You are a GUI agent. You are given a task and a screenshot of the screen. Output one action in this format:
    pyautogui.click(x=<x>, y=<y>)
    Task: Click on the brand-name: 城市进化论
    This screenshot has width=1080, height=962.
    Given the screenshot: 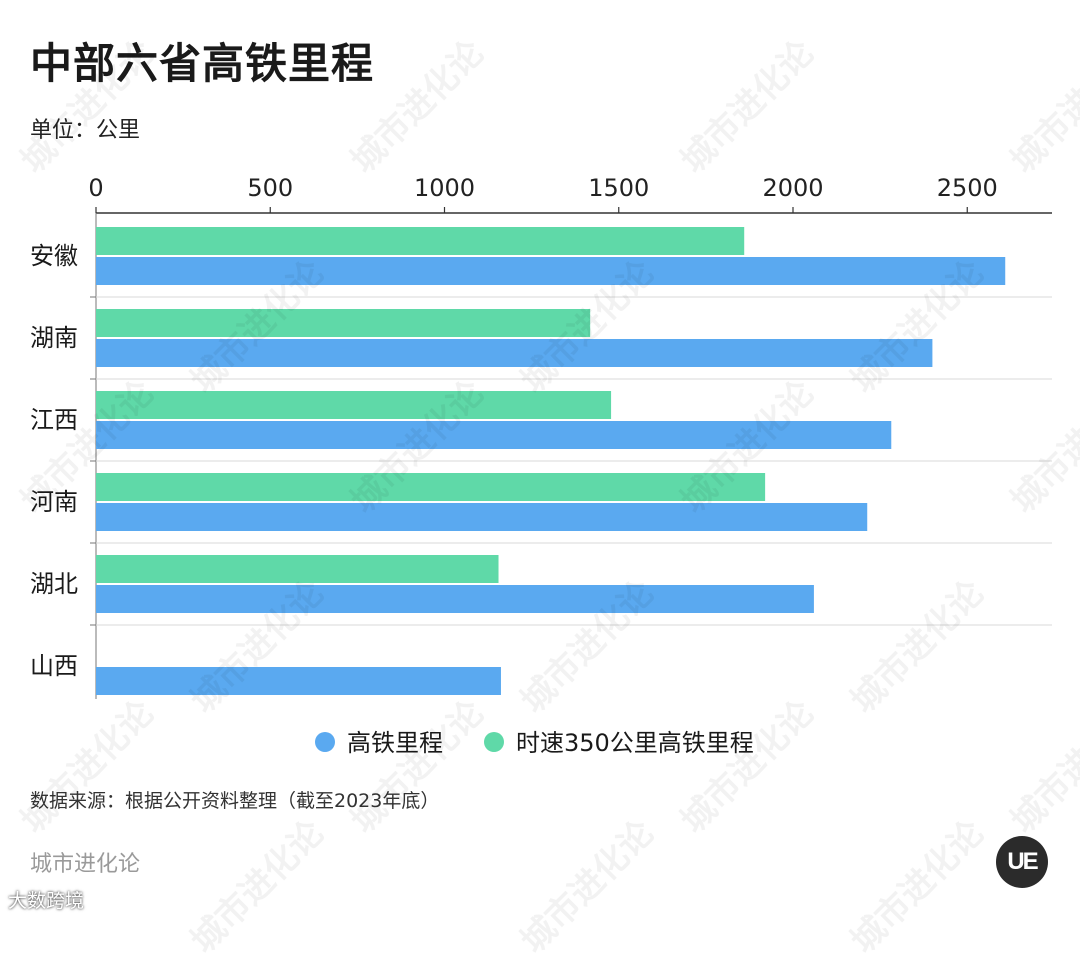 What is the action you would take?
    pyautogui.click(x=85, y=864)
    